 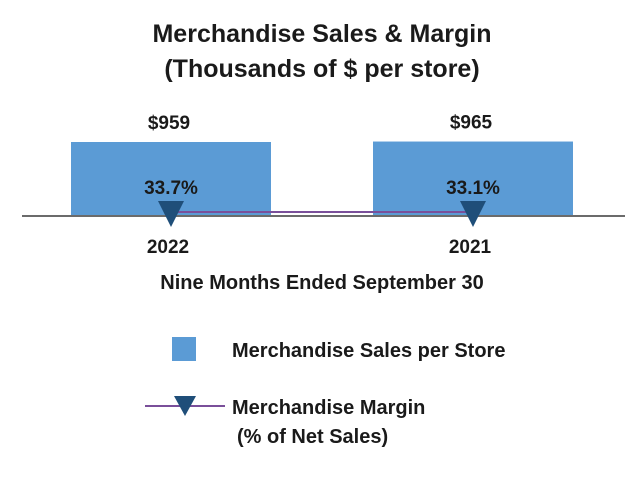 What do you see at coordinates (368, 351) in the screenshot?
I see `legend-sales-label: Merchandise Sales per Store` at bounding box center [368, 351].